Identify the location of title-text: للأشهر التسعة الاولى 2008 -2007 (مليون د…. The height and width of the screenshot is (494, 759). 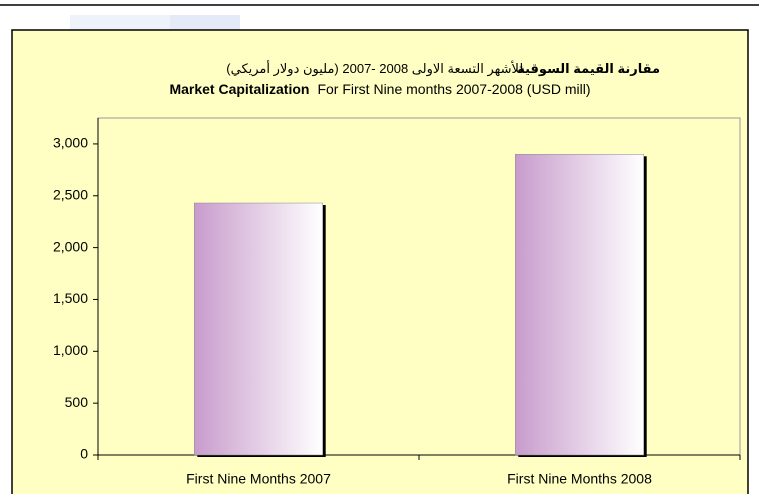
(374, 68).